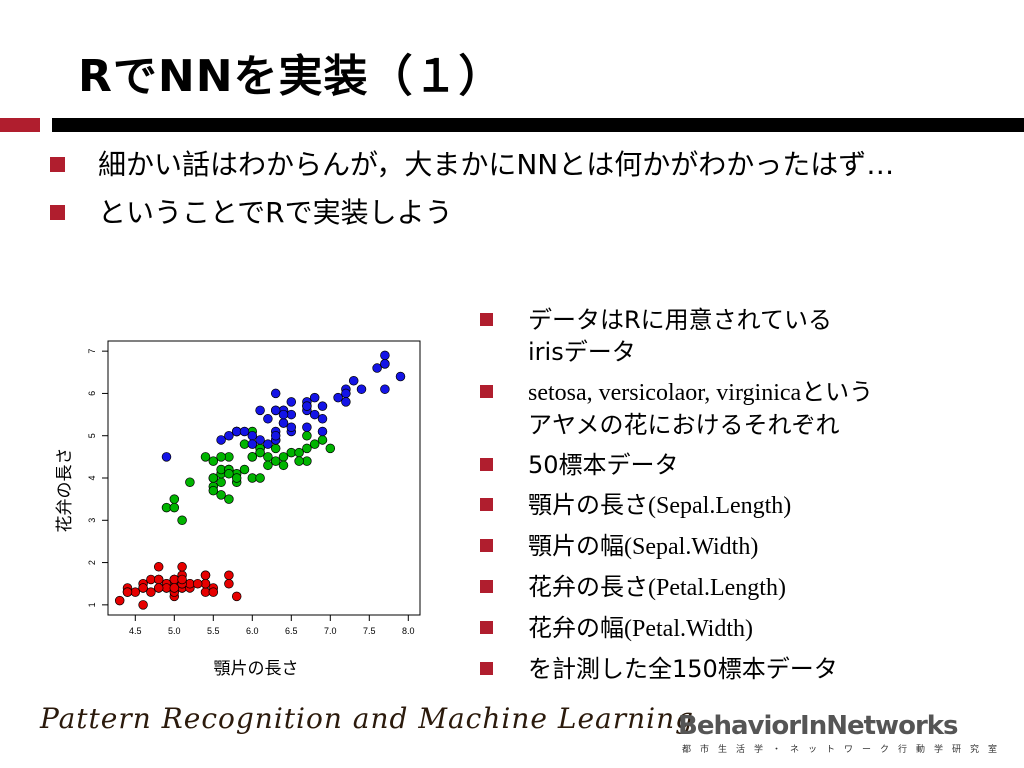  I want to click on dataset-bullet: を計測した全150標本データ, so click(748, 669).